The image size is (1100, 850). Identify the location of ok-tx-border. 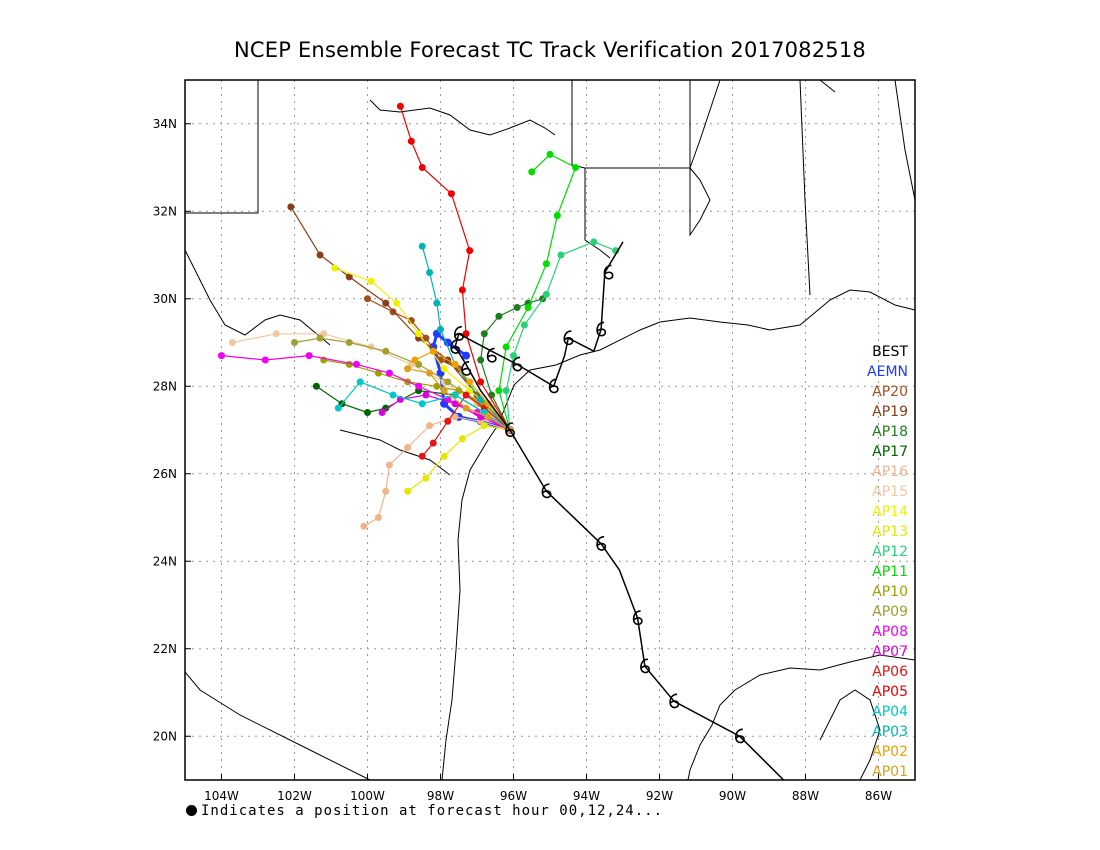
(591, 169).